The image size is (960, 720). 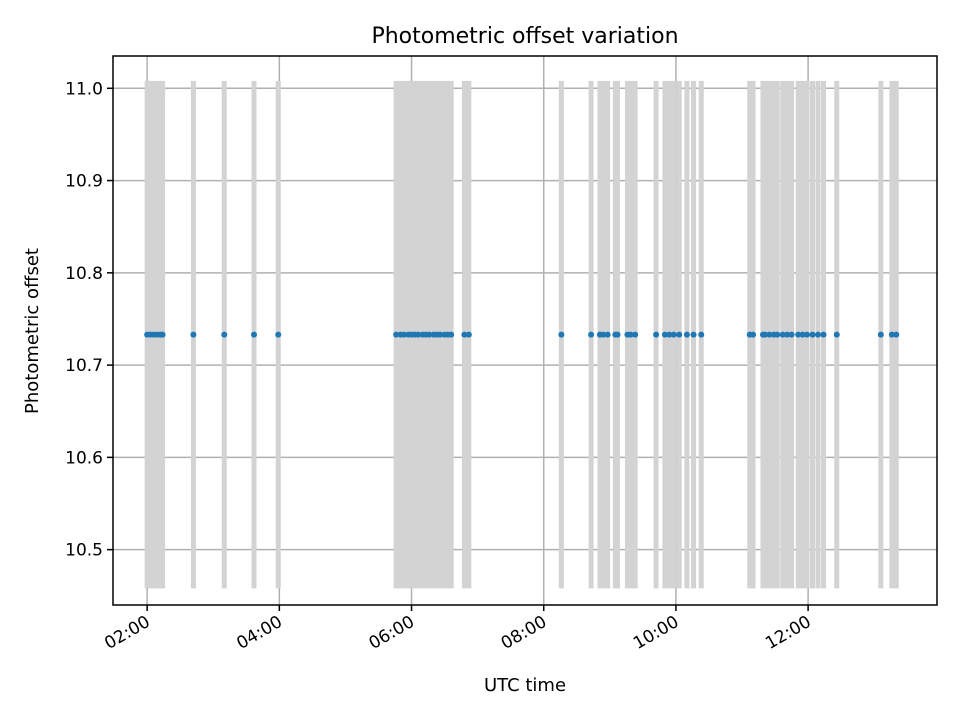 I want to click on y-tick-label: 10.8, so click(x=84, y=274).